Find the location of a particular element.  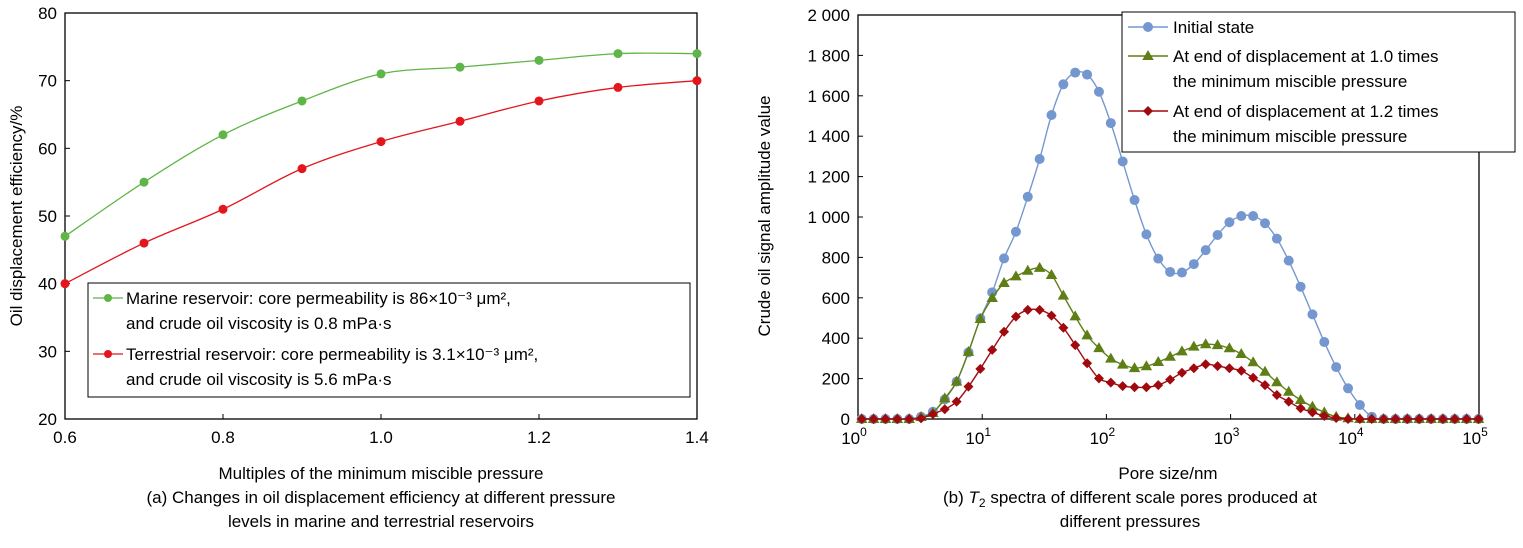

x-tick-exponent: 2 is located at coordinates (1112, 432).